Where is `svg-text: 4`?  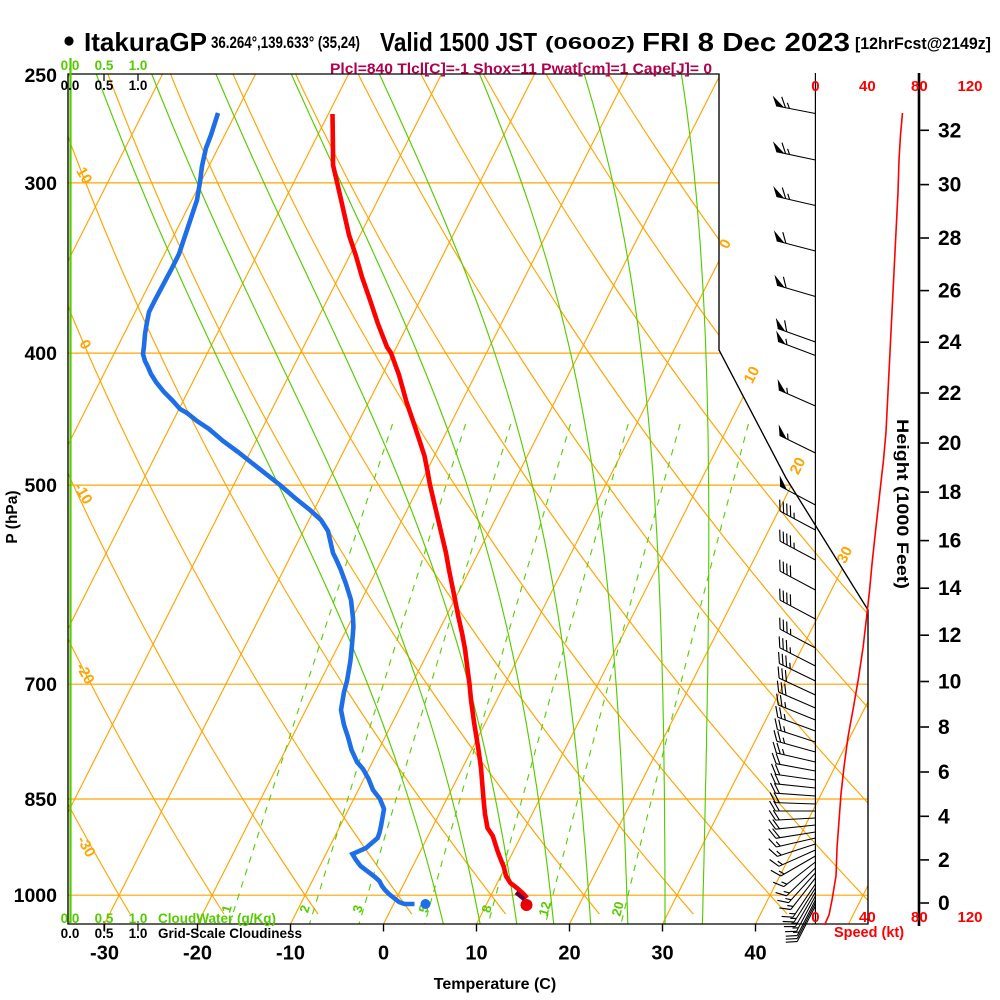
svg-text: 4 is located at coordinates (944, 816).